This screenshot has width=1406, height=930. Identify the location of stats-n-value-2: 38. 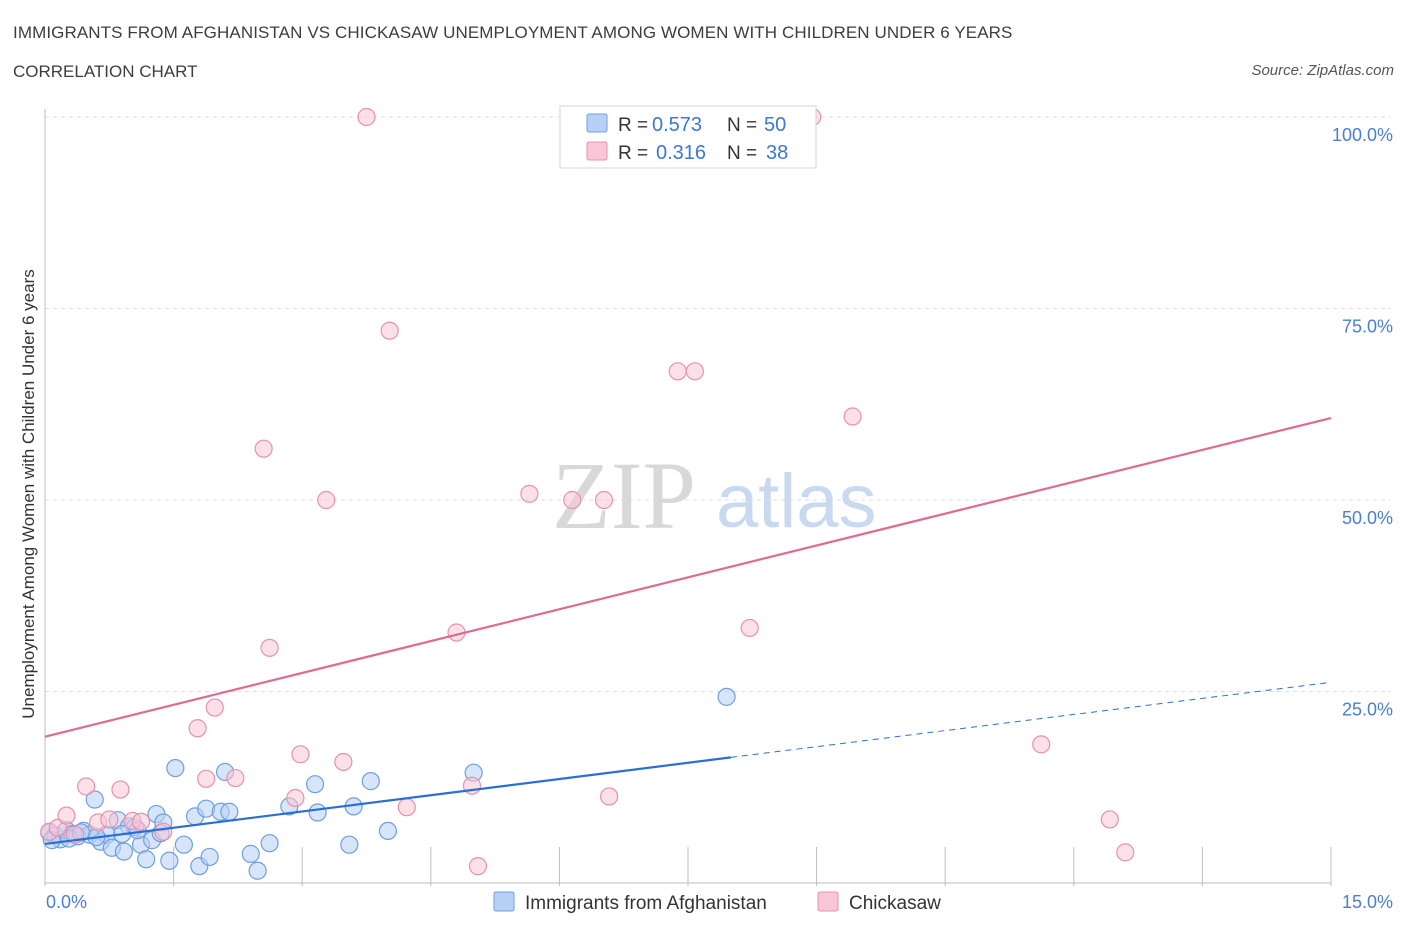
(777, 153).